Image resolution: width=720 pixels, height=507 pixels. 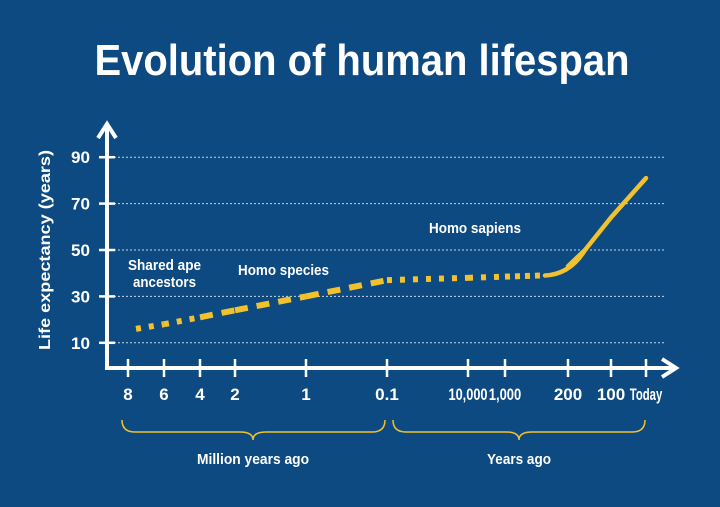 What do you see at coordinates (468, 394) in the screenshot?
I see `x-tick-label: 10,000` at bounding box center [468, 394].